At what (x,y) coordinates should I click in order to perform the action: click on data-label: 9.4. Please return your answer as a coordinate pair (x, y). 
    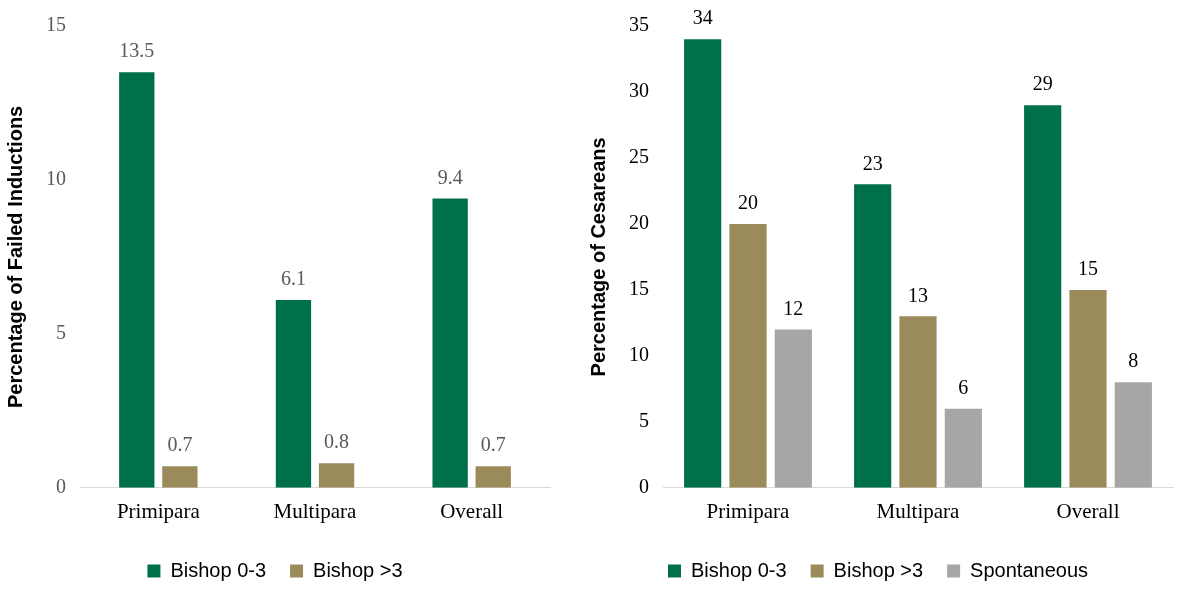
    Looking at the image, I should click on (450, 176).